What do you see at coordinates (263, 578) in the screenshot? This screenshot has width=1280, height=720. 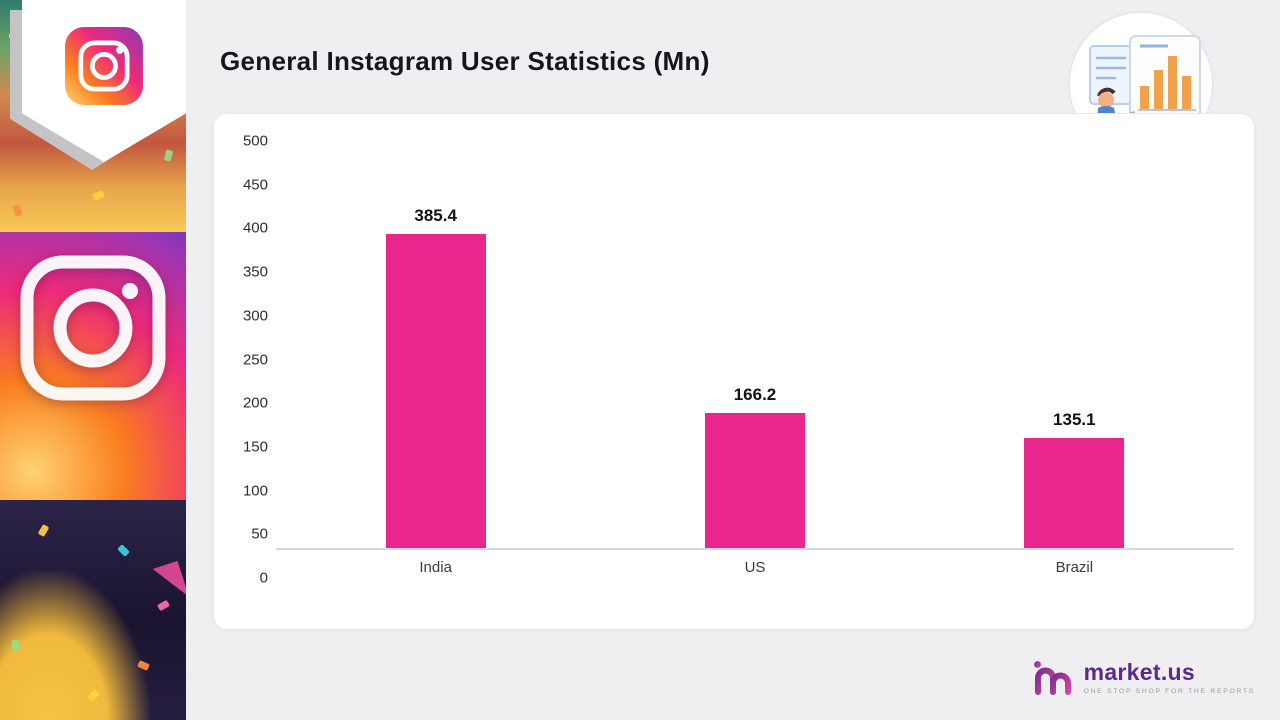 I see `y-axis-tick: 0` at bounding box center [263, 578].